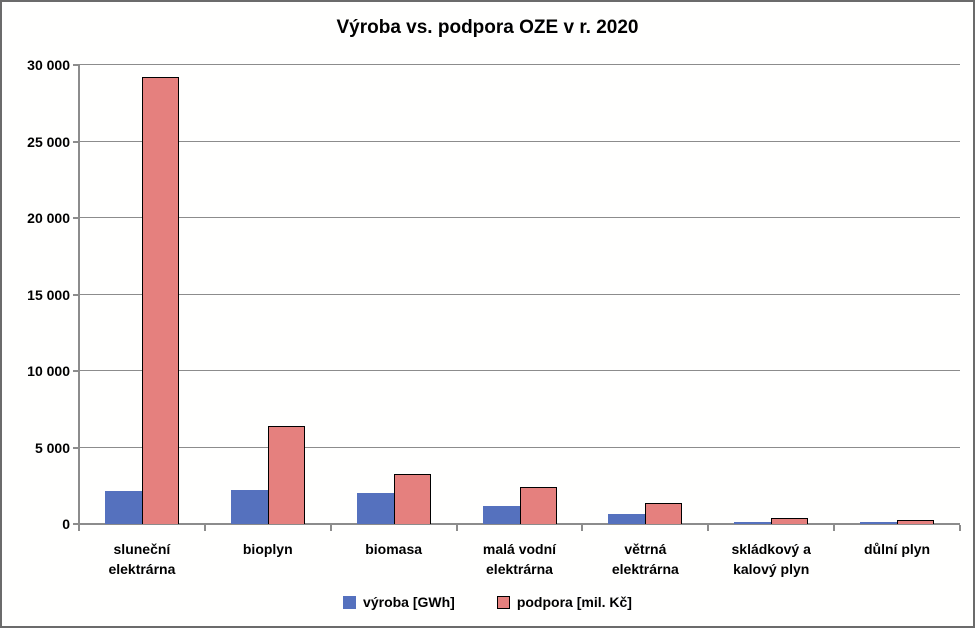  What do you see at coordinates (267, 549) in the screenshot?
I see `x-axis-category-label: bioplyn` at bounding box center [267, 549].